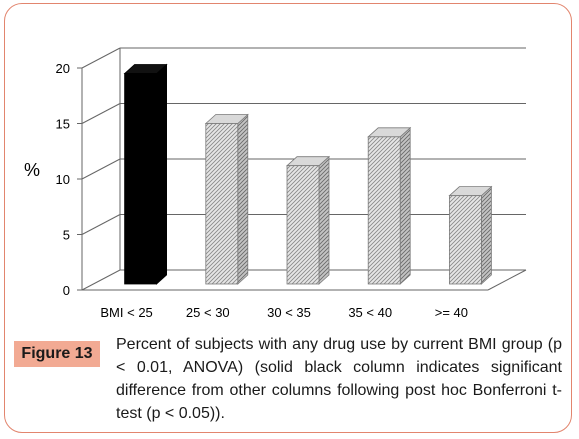  I want to click on y-tick-label: 5, so click(66, 235).